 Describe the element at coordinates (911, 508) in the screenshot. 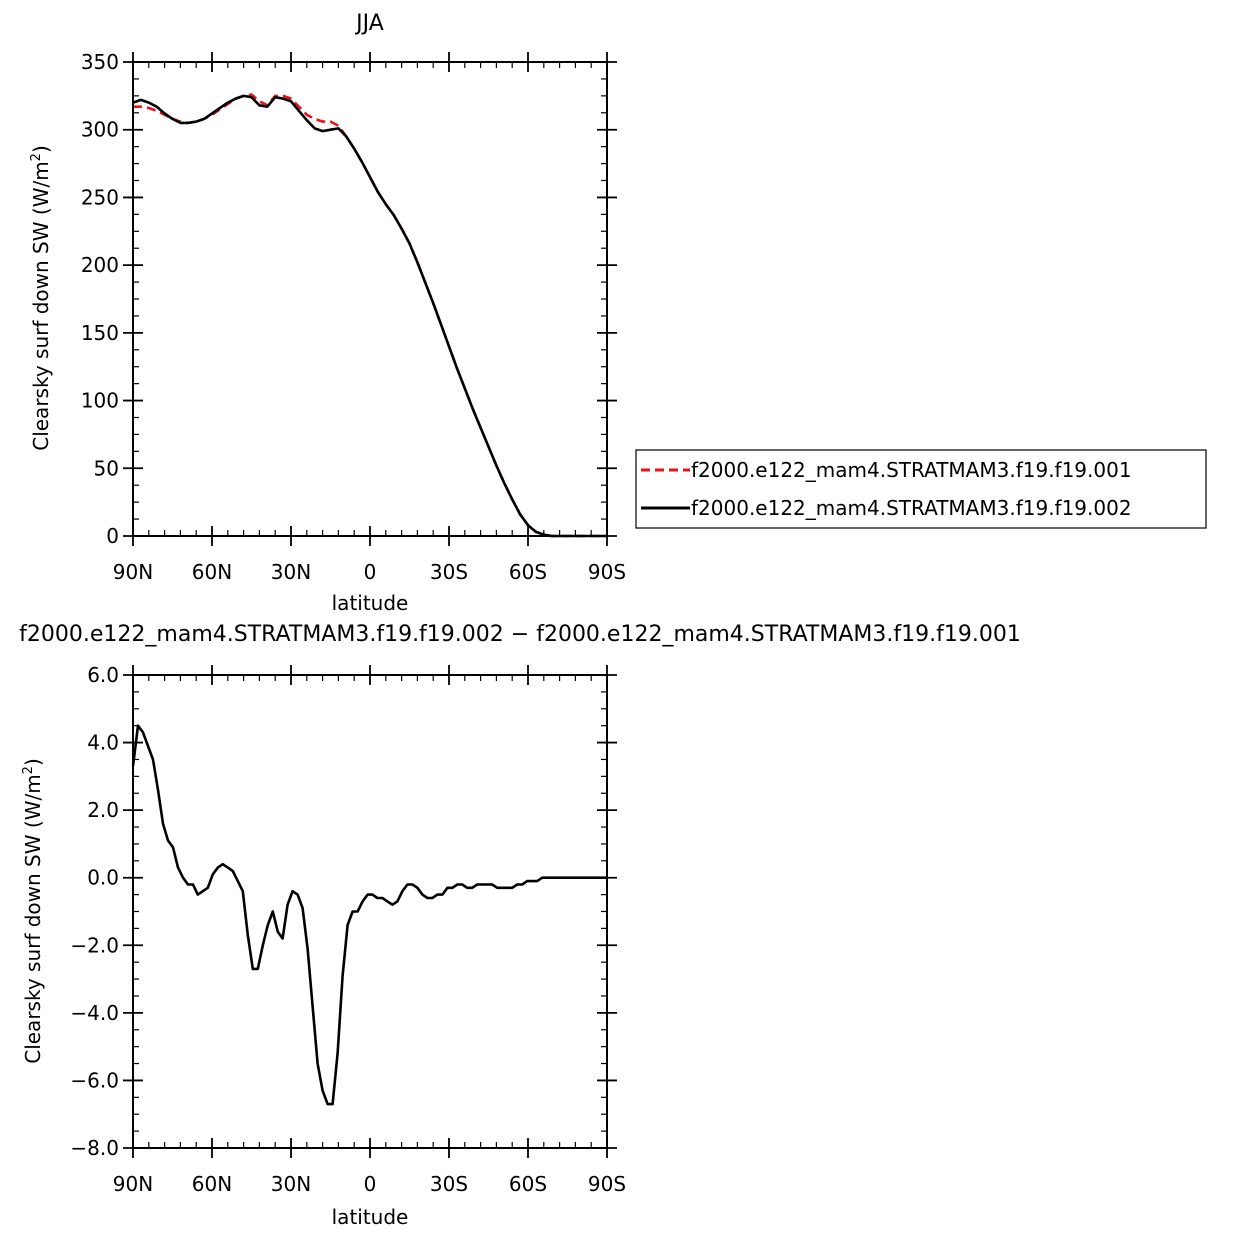

I see `legend-label-002: f2000.e122_mam4.STRATMAM3.f19.f19.002` at that location.